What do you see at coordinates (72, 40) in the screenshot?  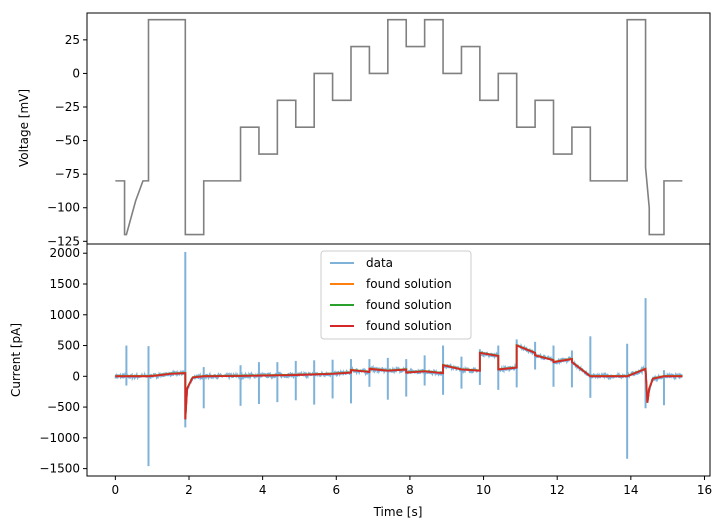 I see `voltage-ytick-label: 25` at bounding box center [72, 40].